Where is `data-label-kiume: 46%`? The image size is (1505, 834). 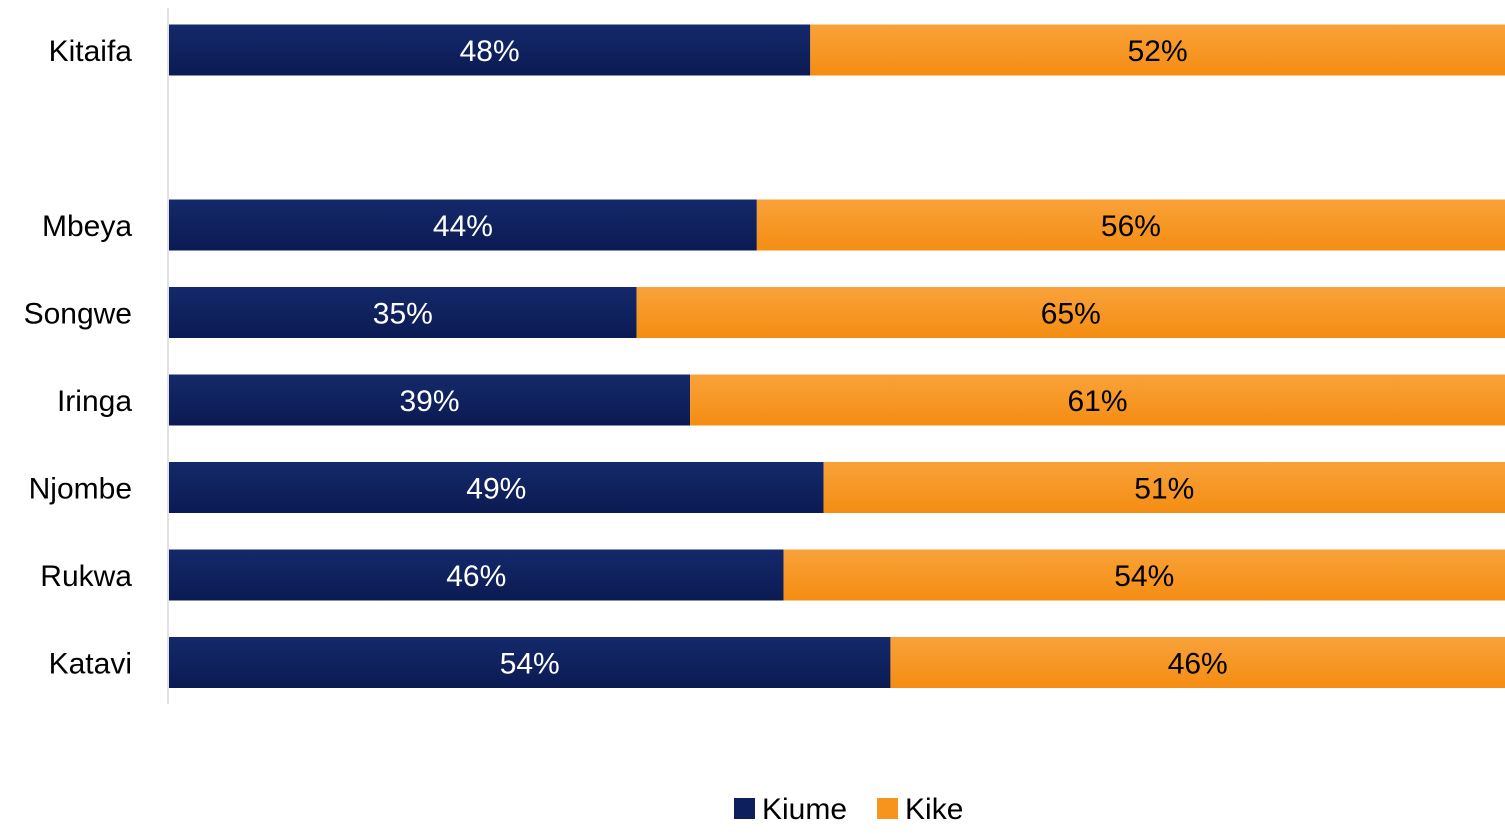 data-label-kiume: 46% is located at coordinates (476, 576).